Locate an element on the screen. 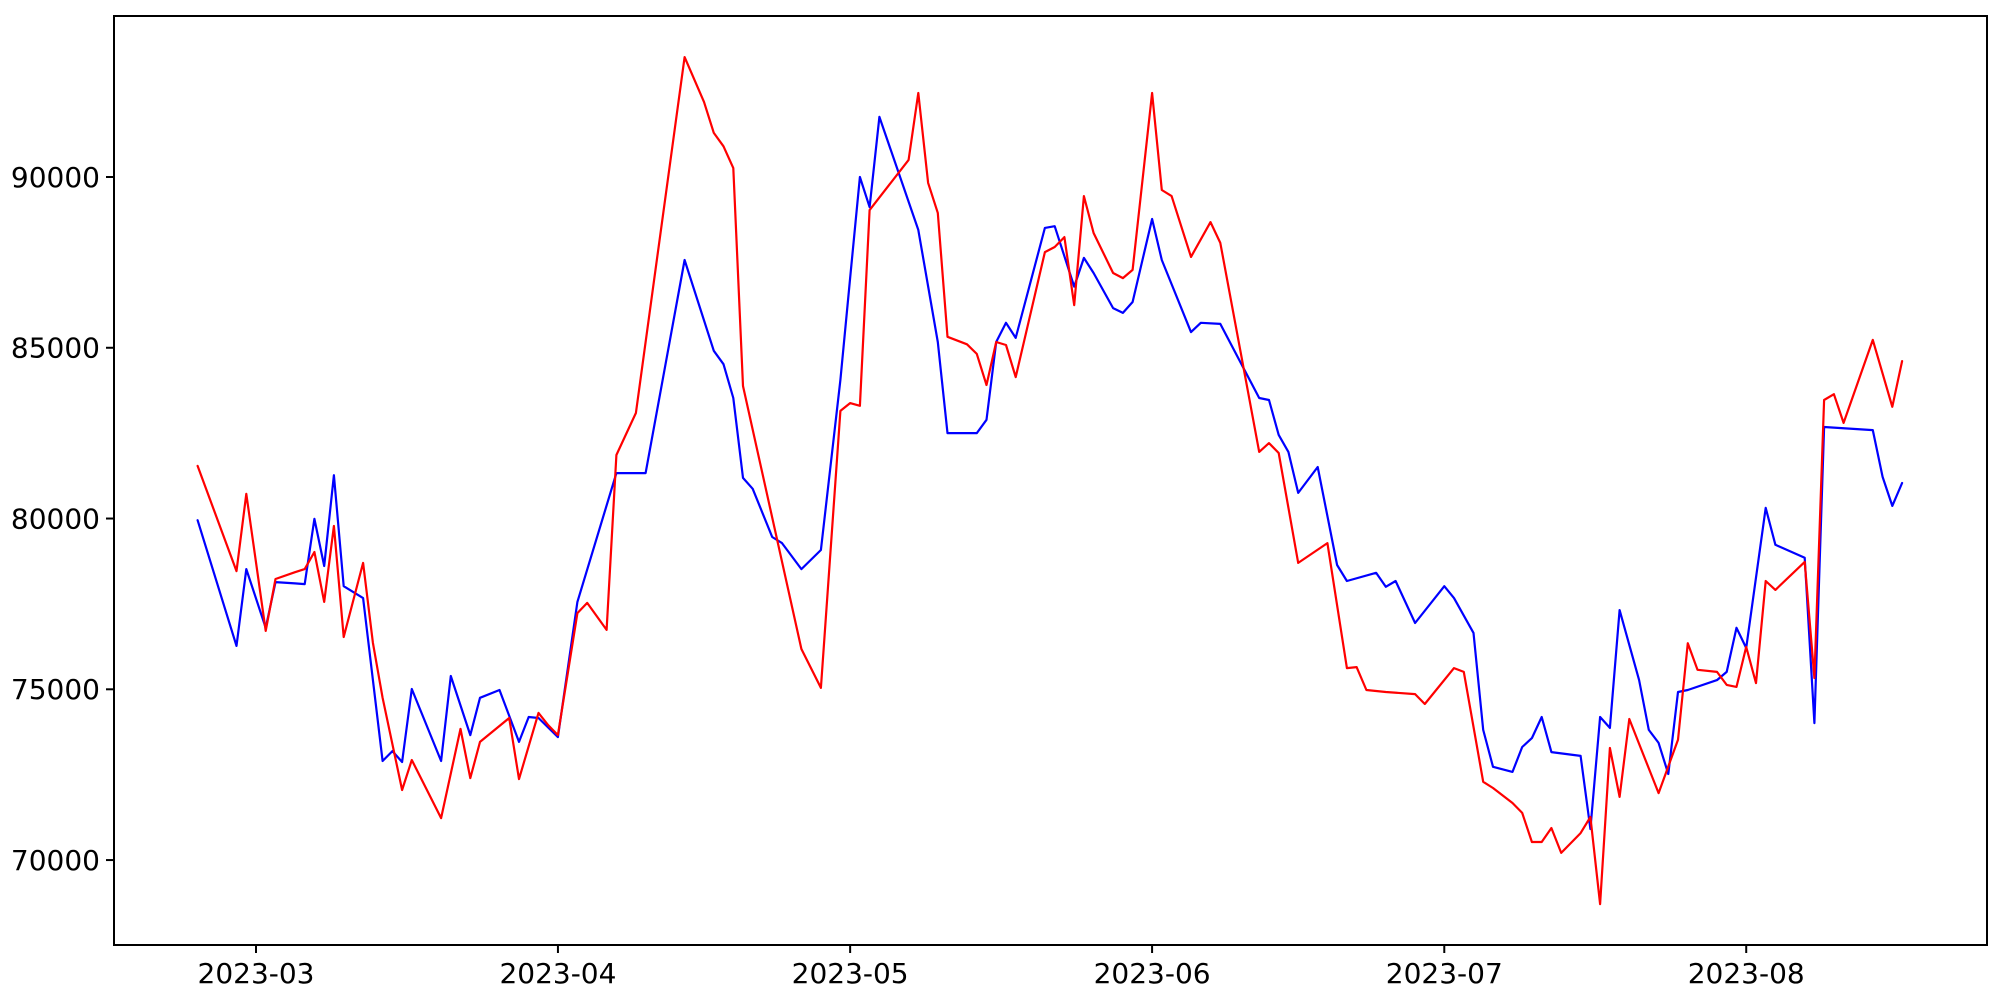  x-tick-label: 2023-06 is located at coordinates (1152, 973).